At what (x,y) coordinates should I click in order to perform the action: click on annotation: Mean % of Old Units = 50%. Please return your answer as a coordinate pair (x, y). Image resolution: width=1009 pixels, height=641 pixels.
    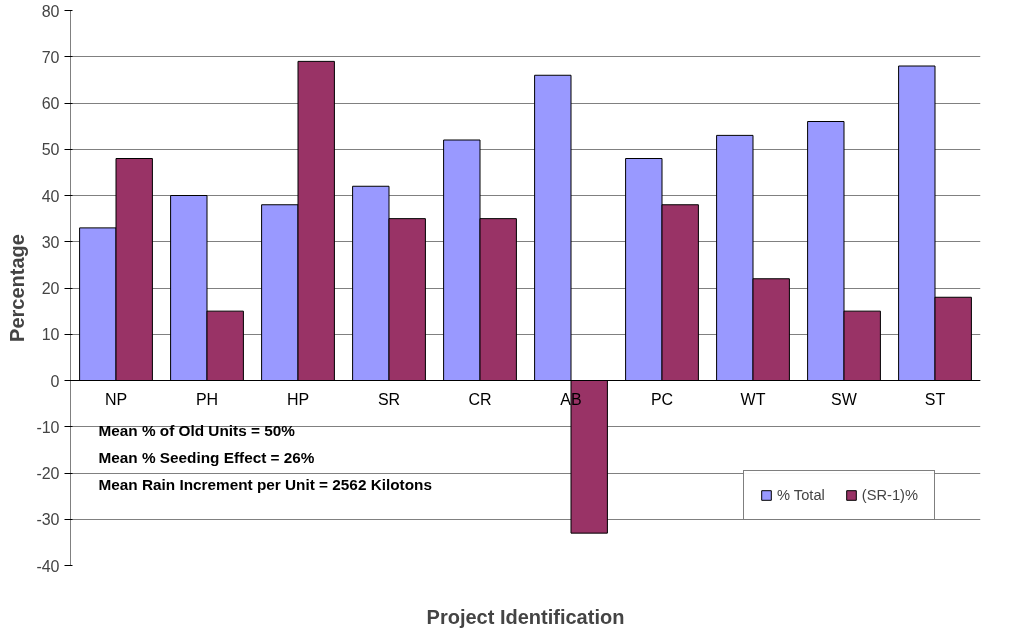
    Looking at the image, I should click on (197, 430).